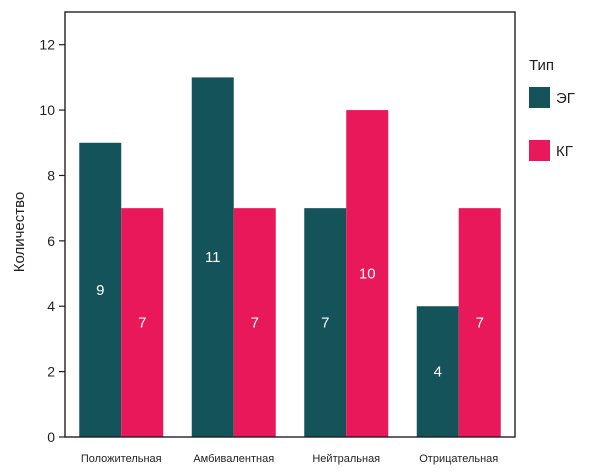 Image resolution: width=589 pixels, height=474 pixels. What do you see at coordinates (121, 459) in the screenshot?
I see `x-tick-label: Положительная` at bounding box center [121, 459].